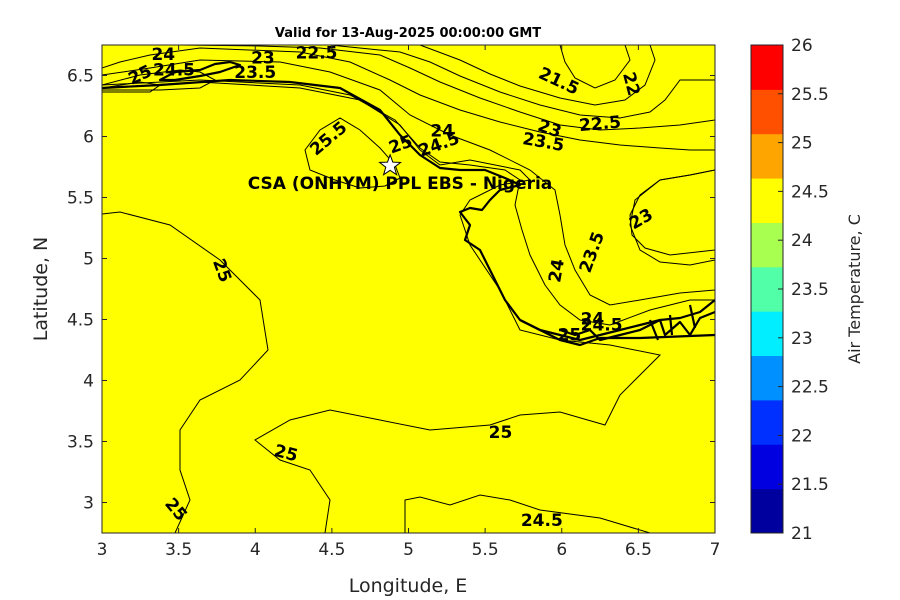 Image resolution: width=900 pixels, height=600 pixels. I want to click on x-tick-label: 4, so click(255, 550).